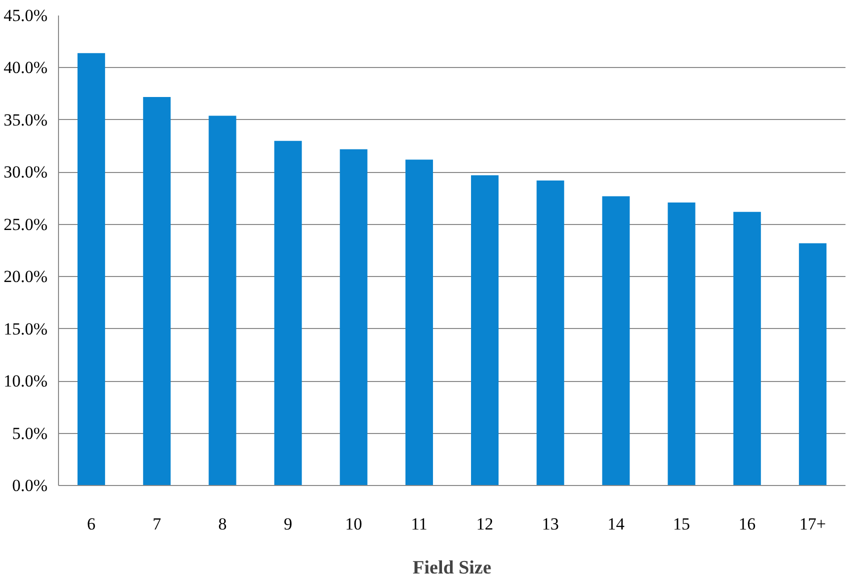 The image size is (855, 581). I want to click on x-tick-label: 16, so click(747, 524).